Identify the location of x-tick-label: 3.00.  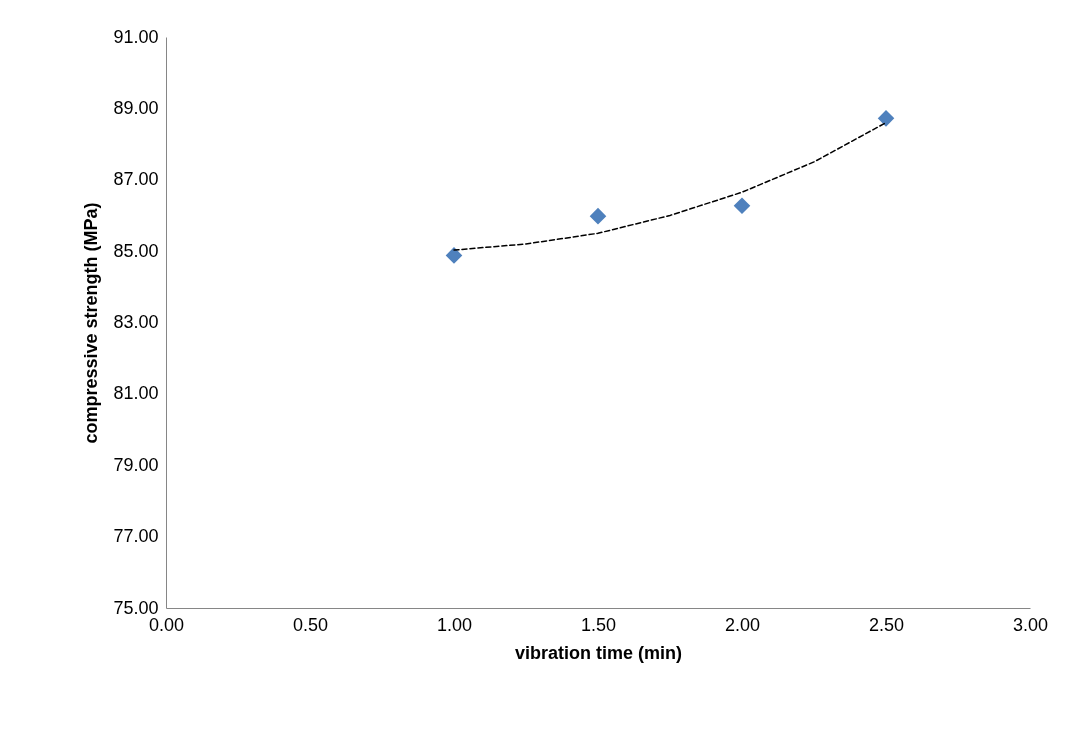
(1030, 624).